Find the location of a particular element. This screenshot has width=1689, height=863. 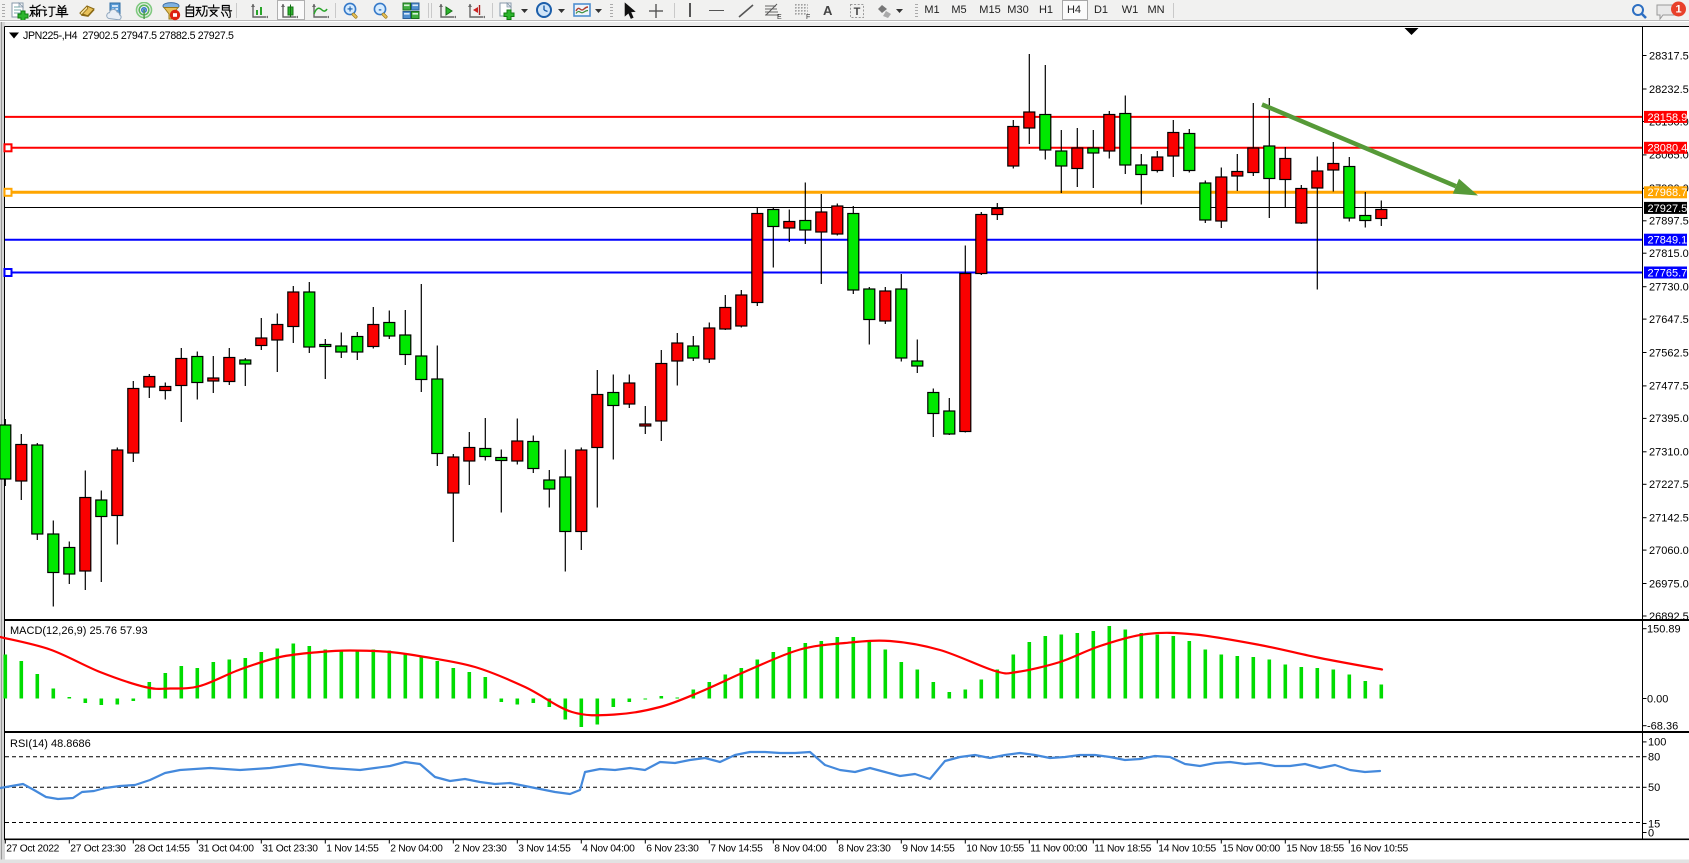

svg-text: -68.36 is located at coordinates (1662, 727).